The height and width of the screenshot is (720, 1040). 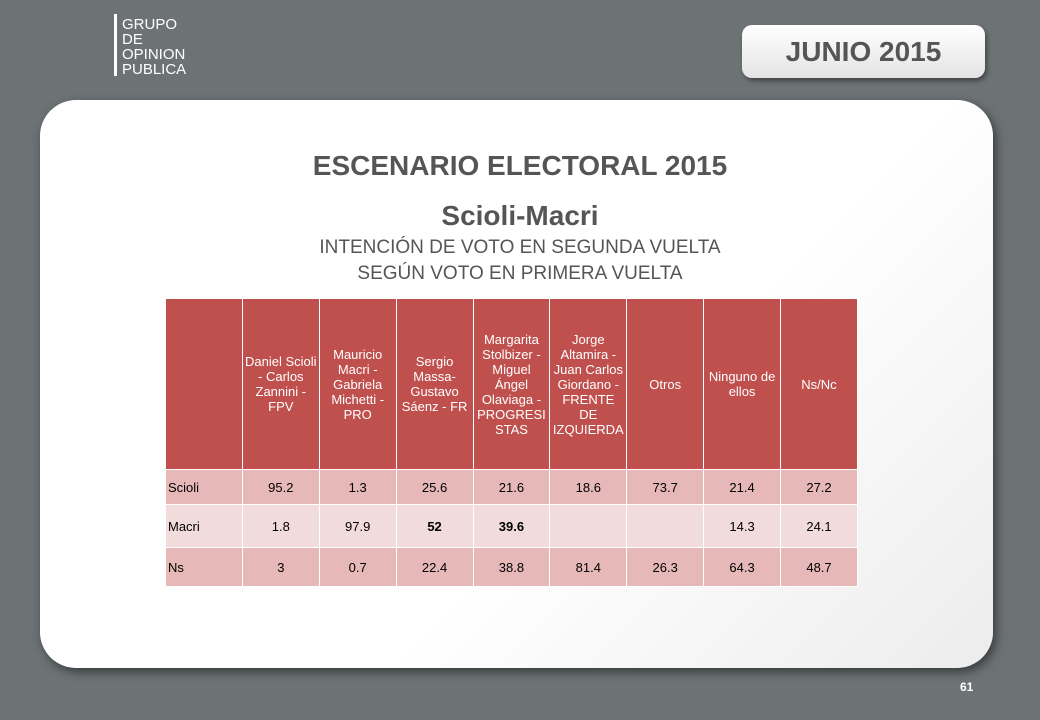 I want to click on cell: 21.4, so click(x=742, y=487).